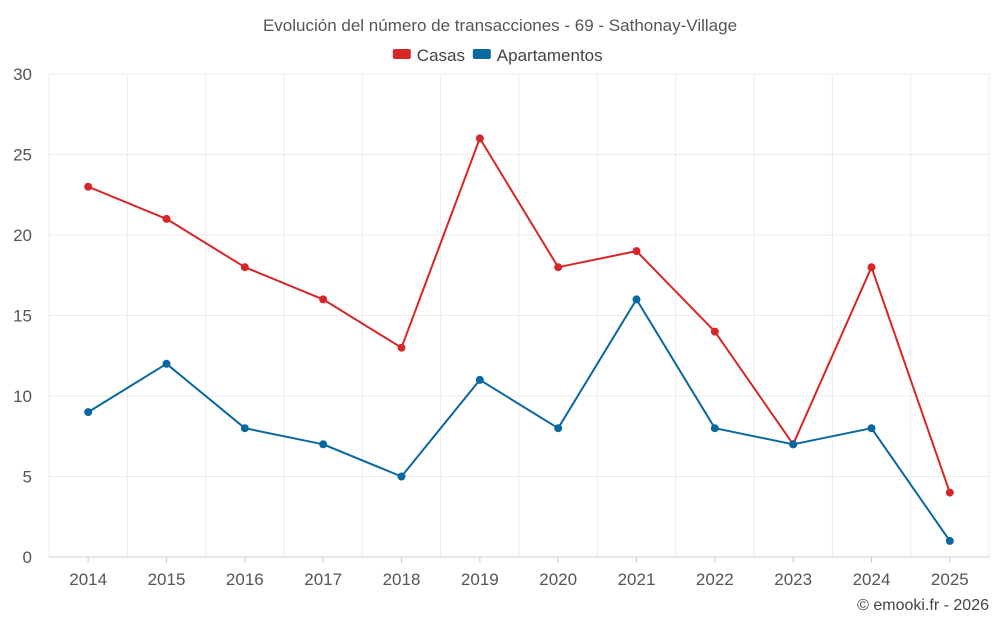 The image size is (1000, 625). What do you see at coordinates (22, 74) in the screenshot?
I see `y-tick-label: 30` at bounding box center [22, 74].